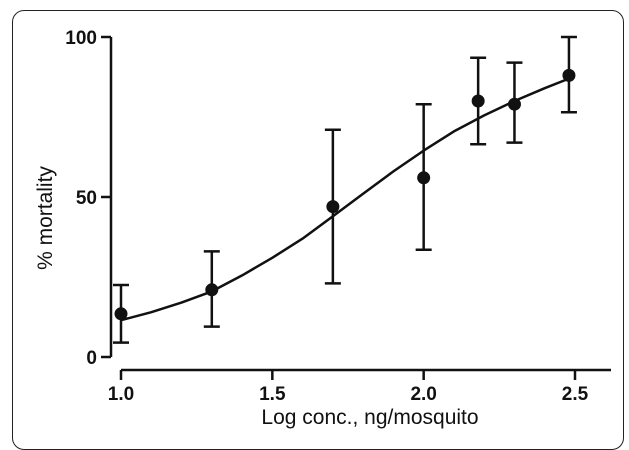 Image resolution: width=629 pixels, height=450 pixels. I want to click on x-tick-label: 1.5, so click(272, 394).